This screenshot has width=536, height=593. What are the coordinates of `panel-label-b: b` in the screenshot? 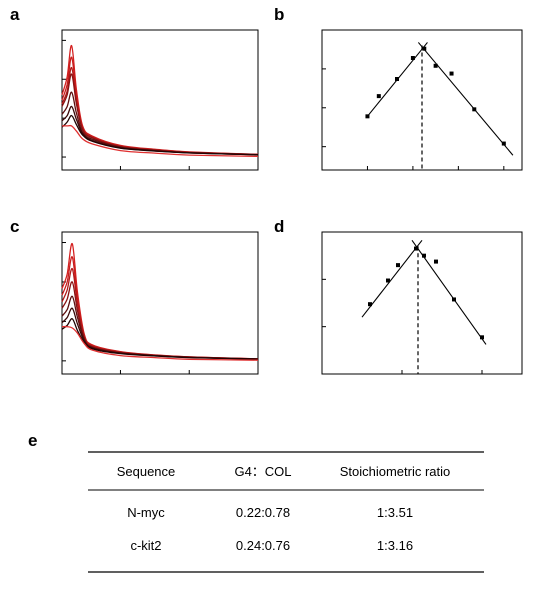 It's located at (279, 14).